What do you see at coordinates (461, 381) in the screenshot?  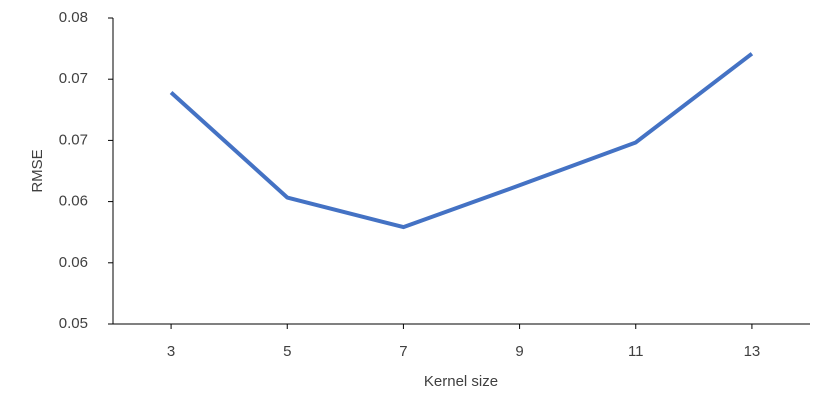 I see `x-axis-label: Kernel size` at bounding box center [461, 381].